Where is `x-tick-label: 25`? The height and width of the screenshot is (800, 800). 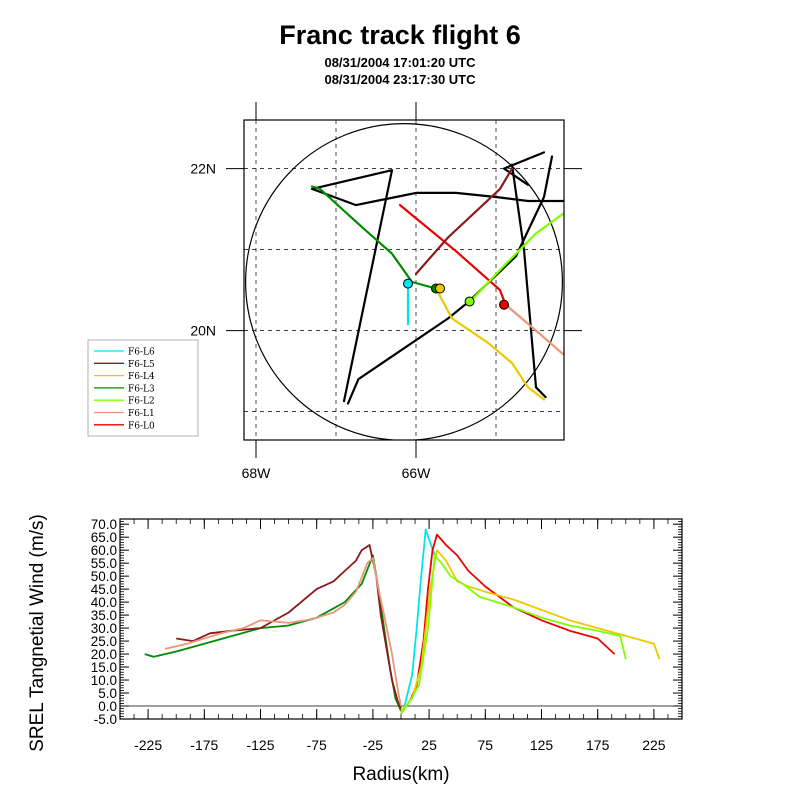 x-tick-label: 25 is located at coordinates (429, 745).